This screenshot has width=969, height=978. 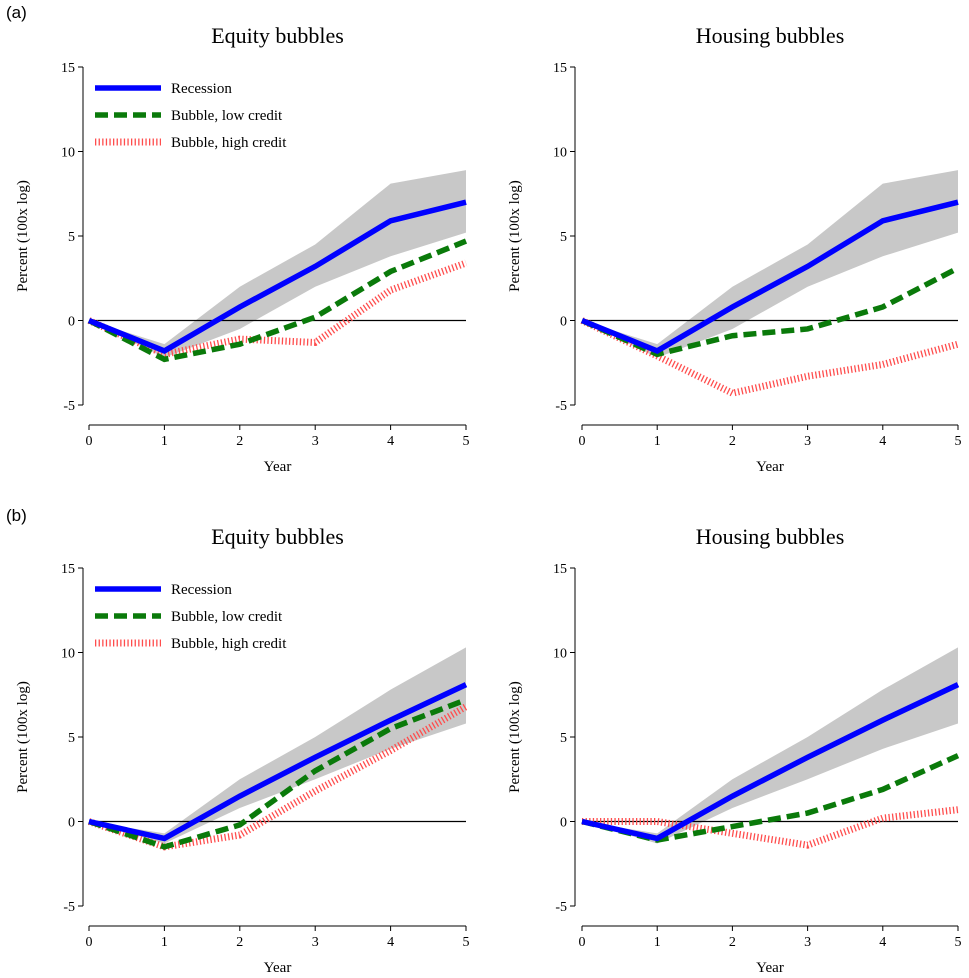 I want to click on panel-letter-b: (b), so click(x=16, y=515).